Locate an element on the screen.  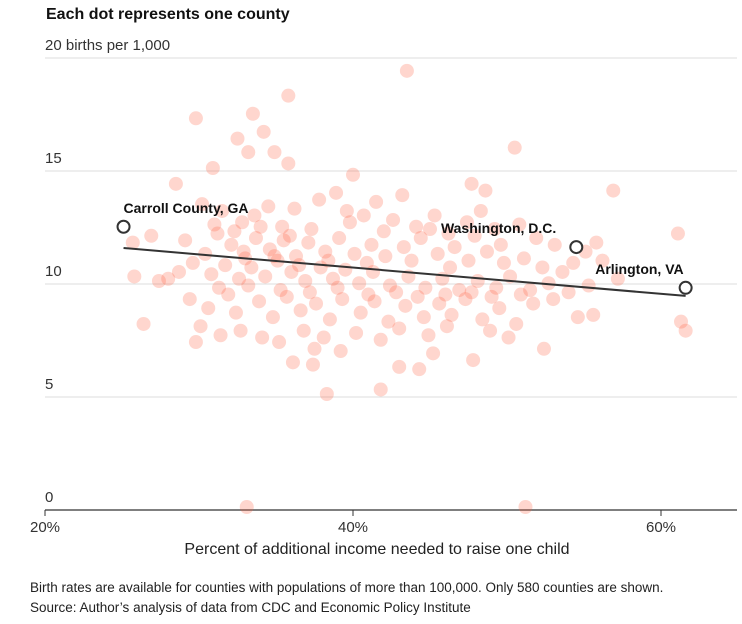
y-tick-label: 15 is located at coordinates (53, 158).